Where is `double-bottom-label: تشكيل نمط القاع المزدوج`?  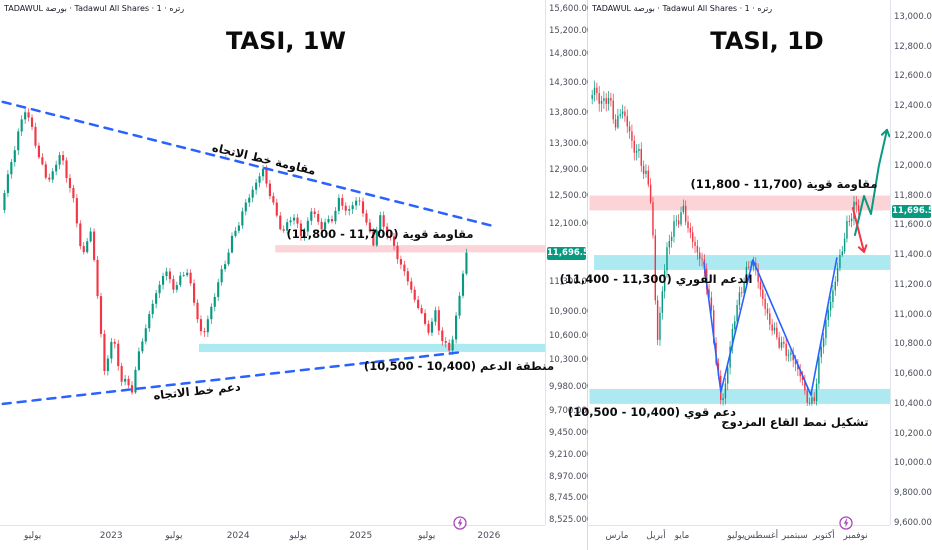
double-bottom-label: تشكيل نمط القاع المزدوج is located at coordinates (795, 422).